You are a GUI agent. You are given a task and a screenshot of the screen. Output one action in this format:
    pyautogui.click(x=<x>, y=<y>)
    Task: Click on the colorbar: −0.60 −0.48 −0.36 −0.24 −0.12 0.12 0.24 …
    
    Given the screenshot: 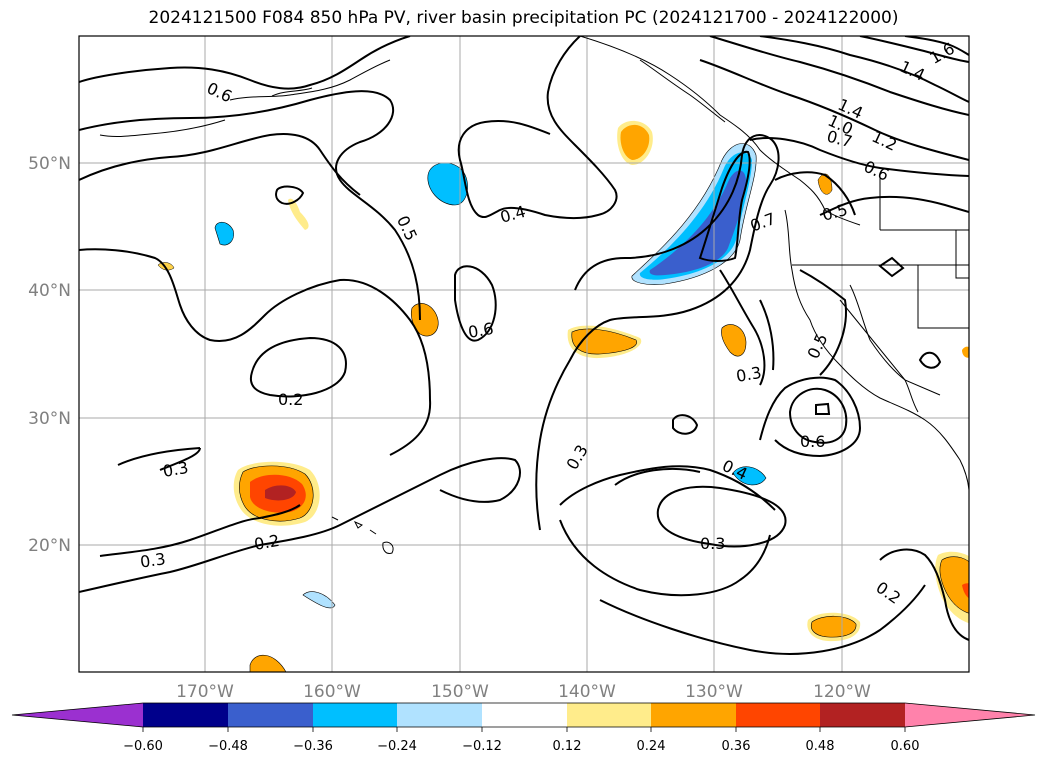 What is the action you would take?
    pyautogui.click(x=523, y=728)
    